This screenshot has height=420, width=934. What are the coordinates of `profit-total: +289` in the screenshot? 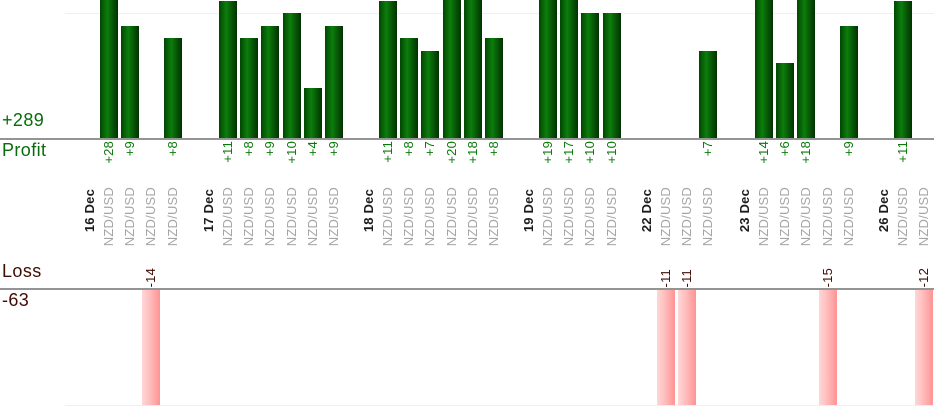 It's located at (23, 120).